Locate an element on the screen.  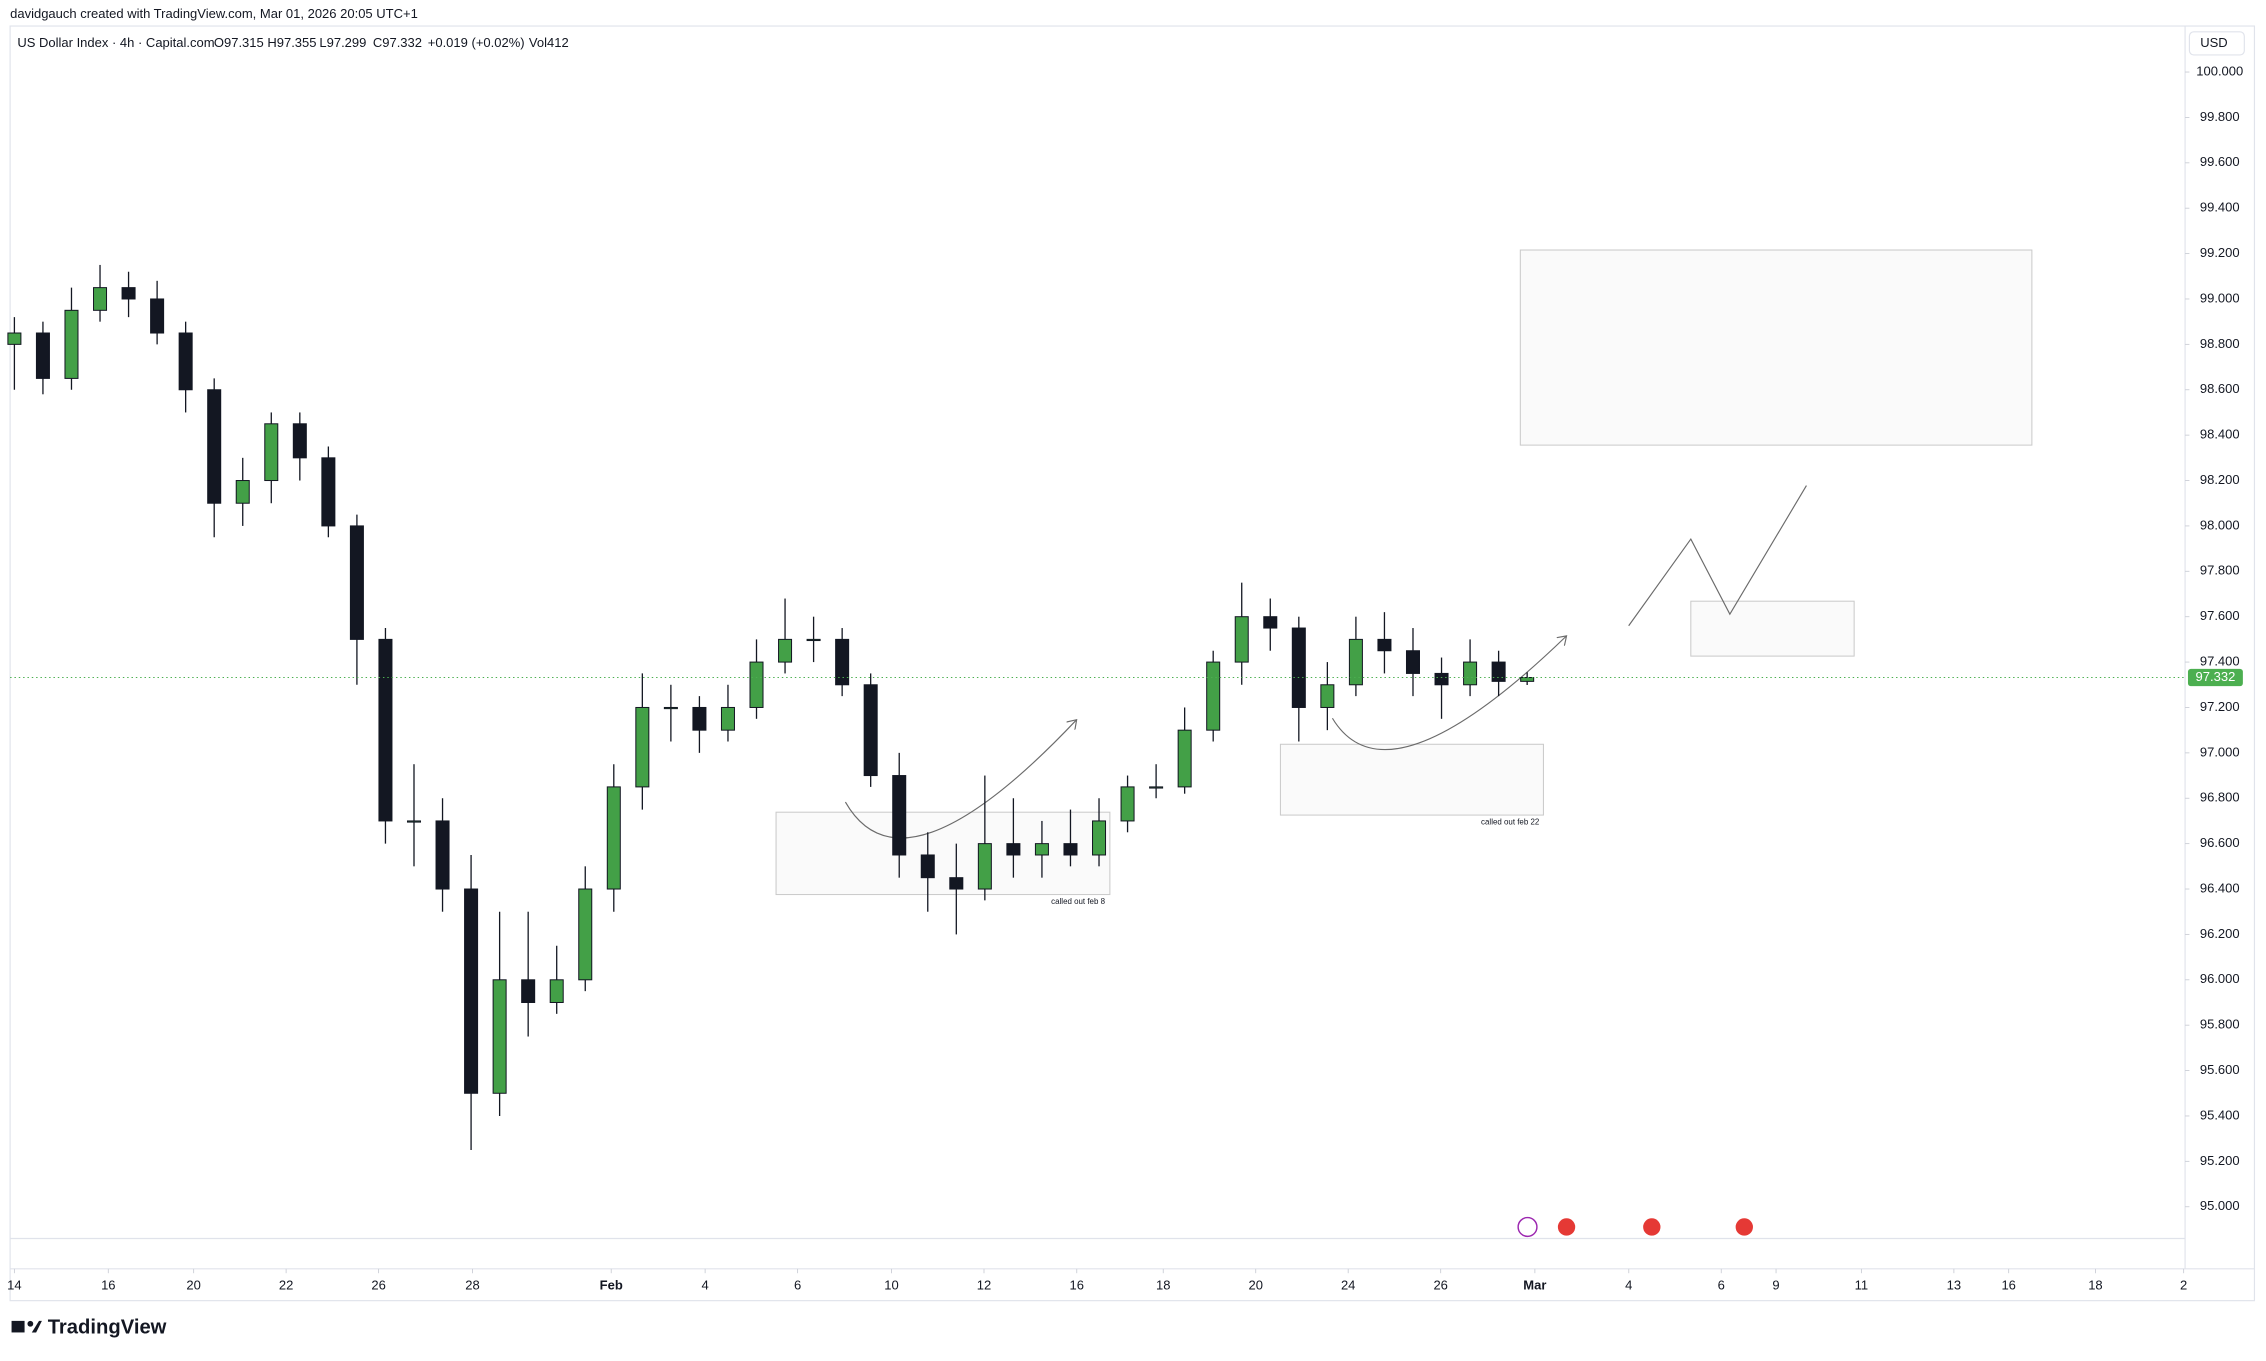
change: +0.019 (+0.02%) is located at coordinates (476, 42).